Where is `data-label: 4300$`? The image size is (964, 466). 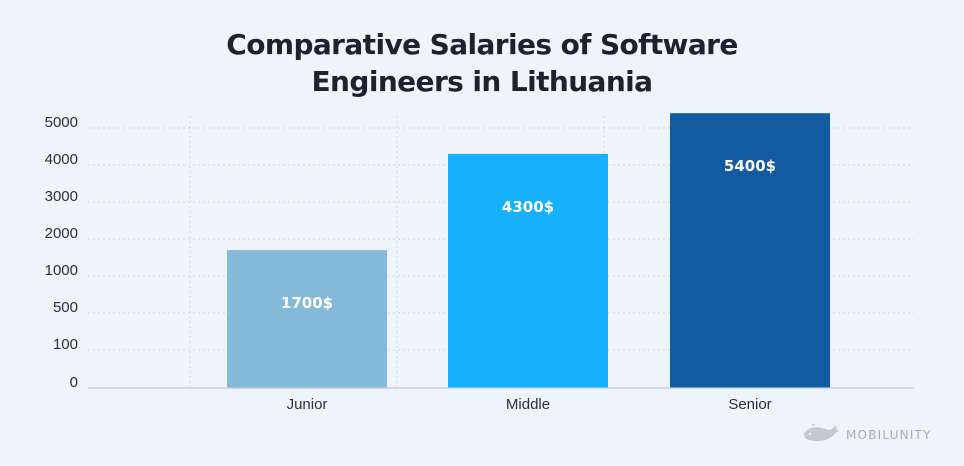
data-label: 4300$ is located at coordinates (528, 207).